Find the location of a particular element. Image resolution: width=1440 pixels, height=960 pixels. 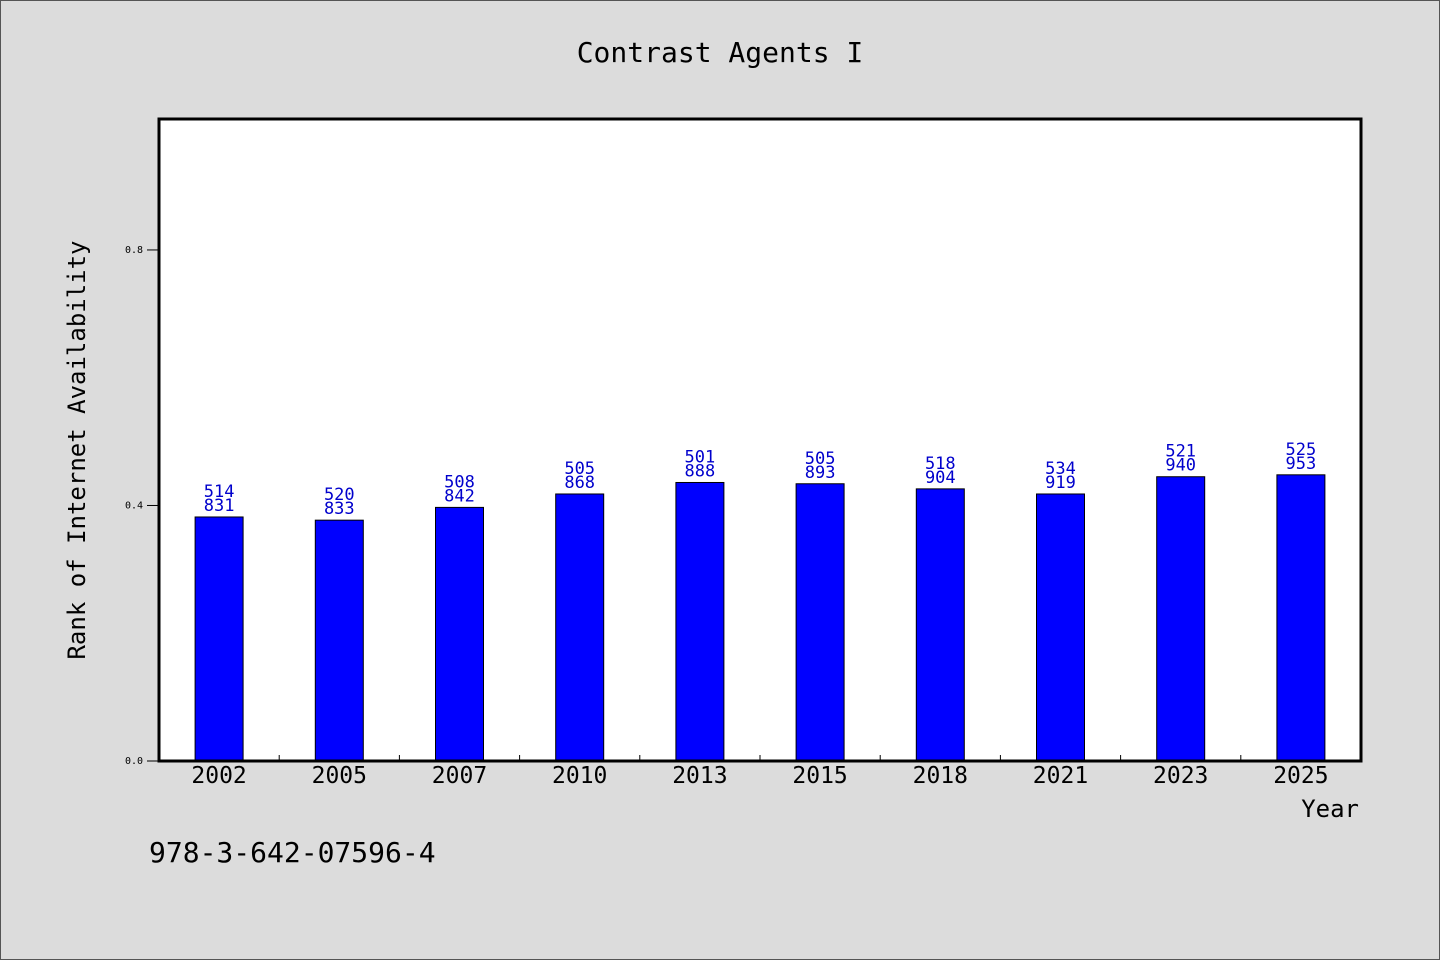

data-label-2023-1: 521 is located at coordinates (1180, 452).